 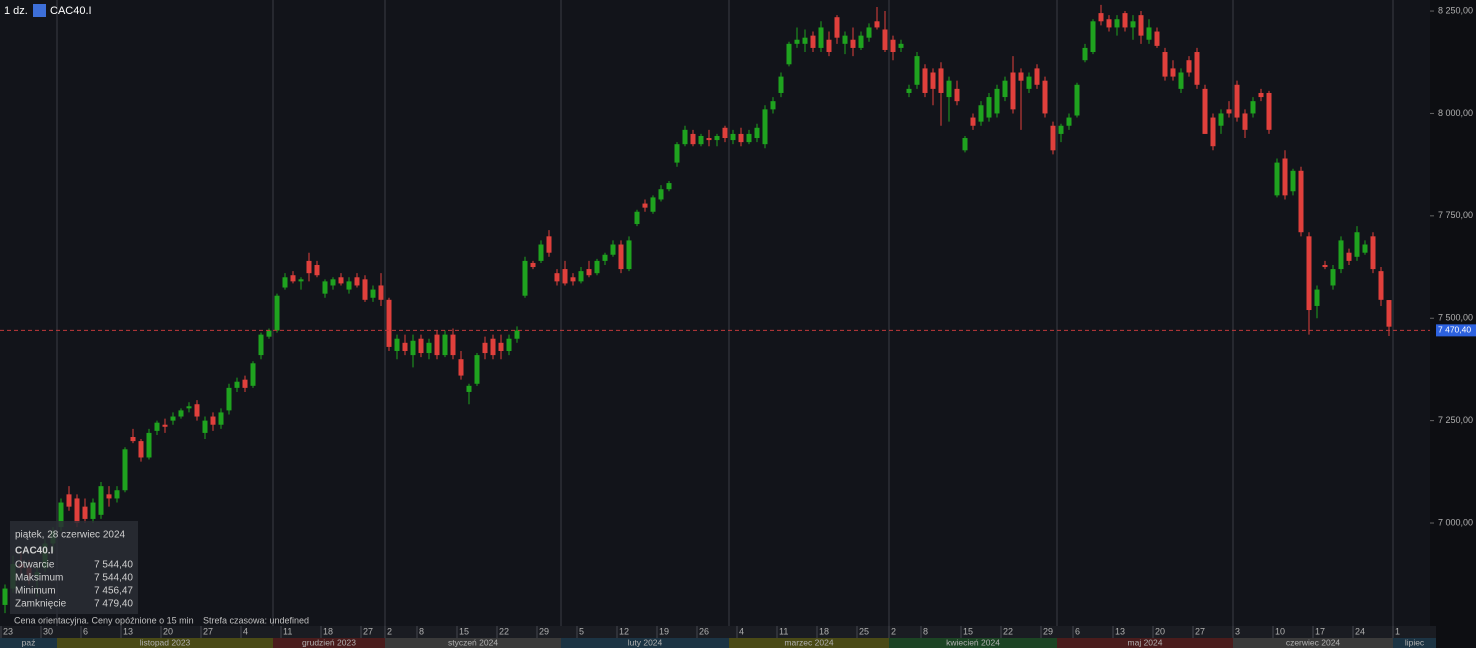 What do you see at coordinates (783, 631) in the screenshot?
I see `x-tick-label: 11` at bounding box center [783, 631].